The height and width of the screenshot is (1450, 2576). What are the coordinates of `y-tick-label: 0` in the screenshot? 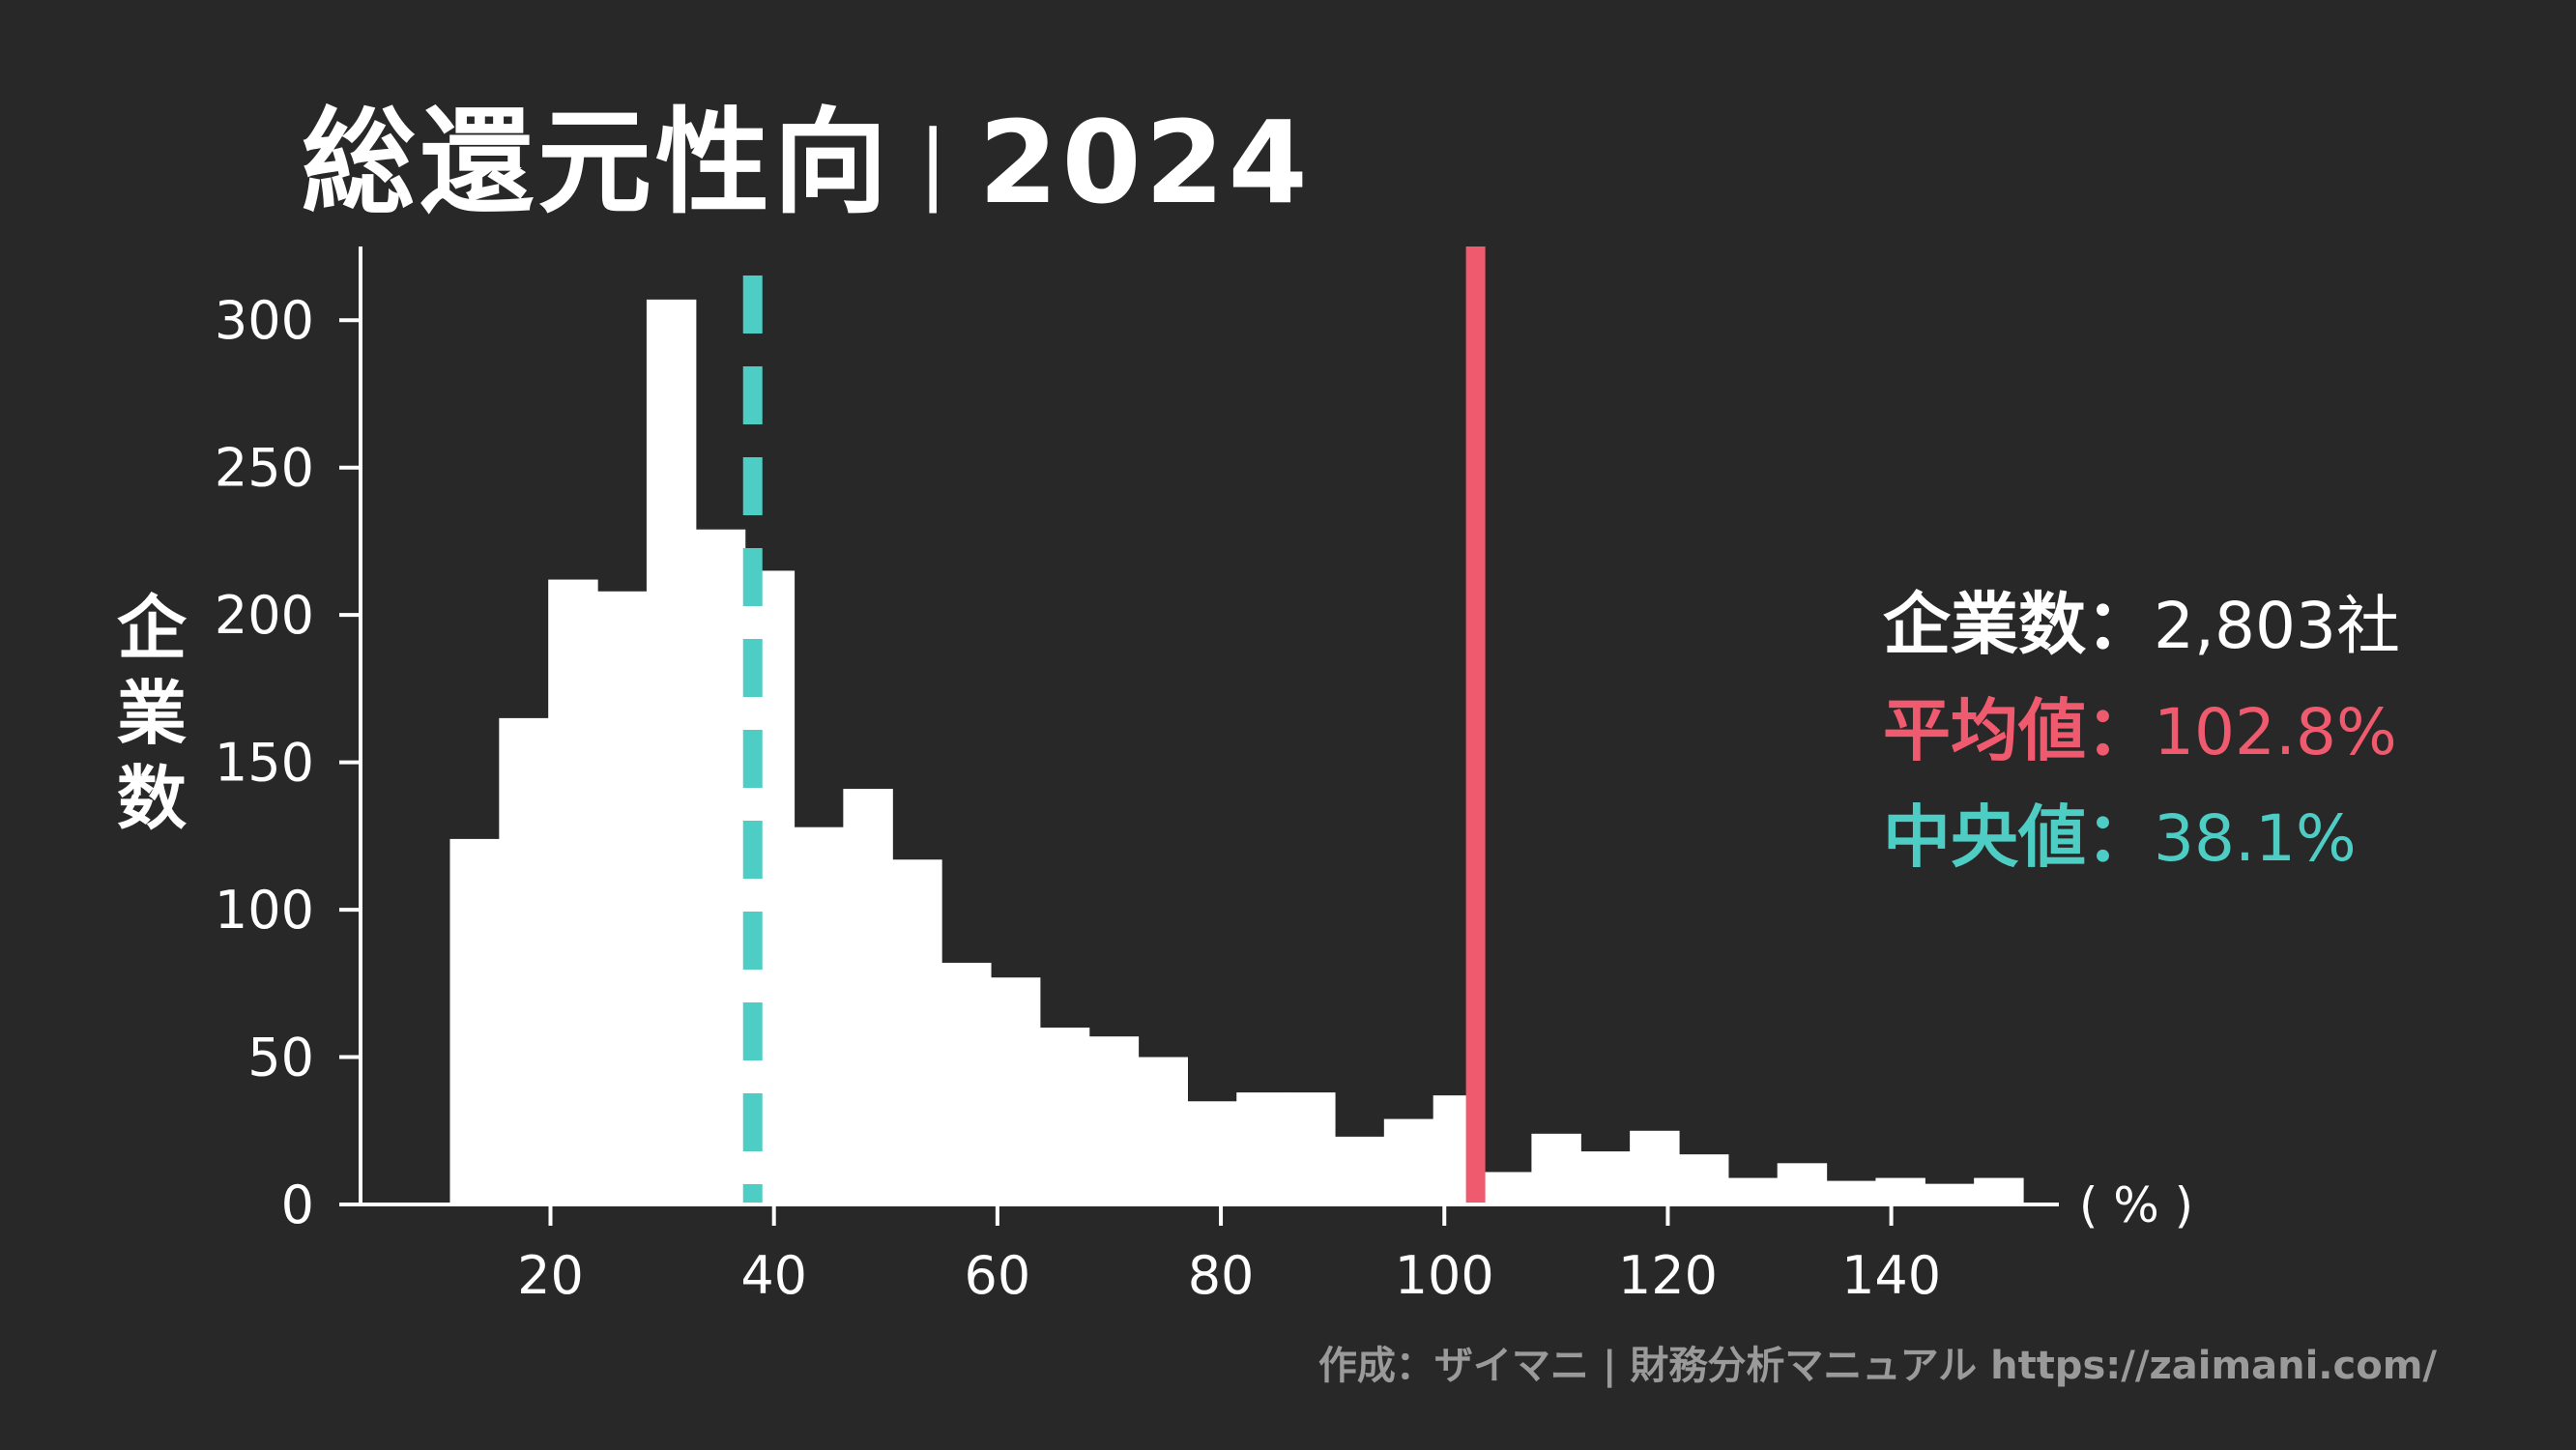 It's located at (297, 1204).